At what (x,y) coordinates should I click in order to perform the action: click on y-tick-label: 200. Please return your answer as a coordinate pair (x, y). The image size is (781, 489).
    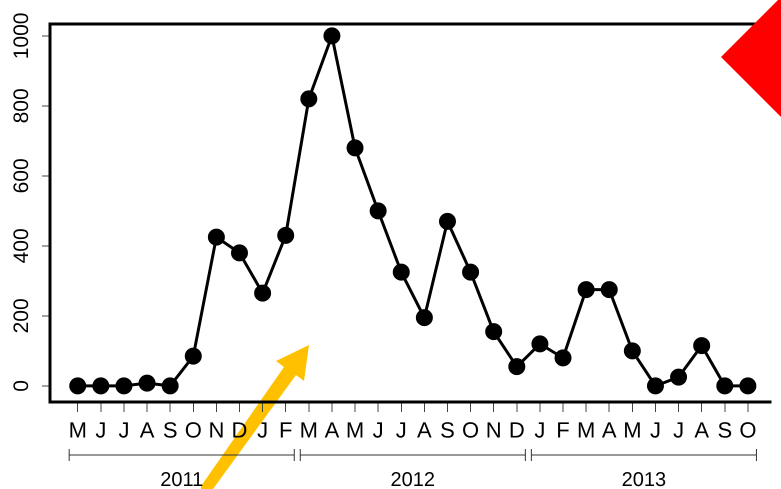
    Looking at the image, I should click on (21, 316).